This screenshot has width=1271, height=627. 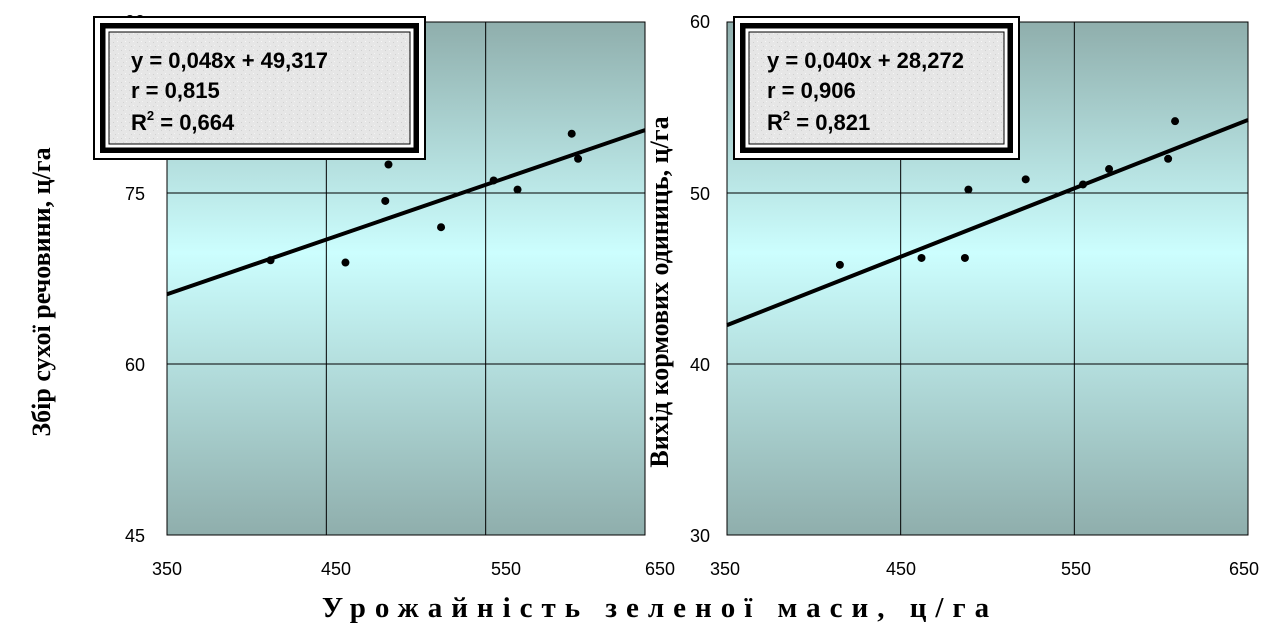 I want to click on y-axis-label-1: Збір сухої речовини, ц/га, so click(x=41, y=291).